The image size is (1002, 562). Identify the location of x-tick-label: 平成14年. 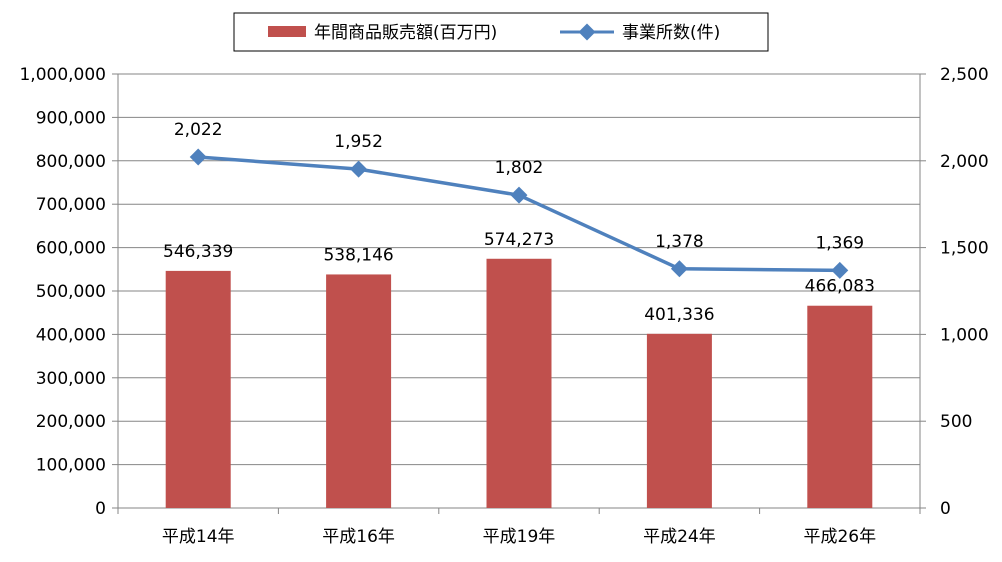
(198, 537).